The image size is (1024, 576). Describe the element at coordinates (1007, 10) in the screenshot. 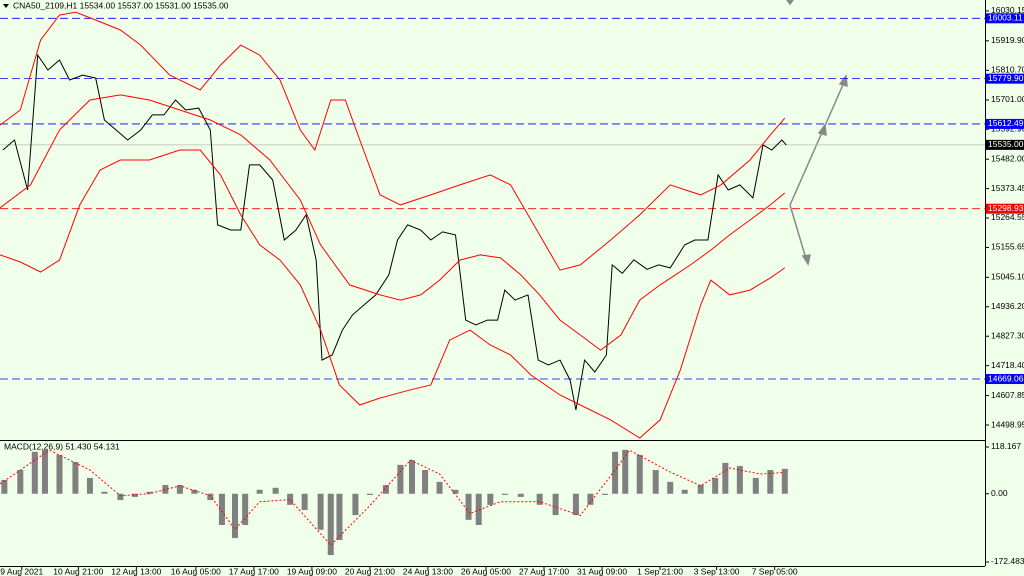

I see `y-tick-label: 16030.15` at that location.